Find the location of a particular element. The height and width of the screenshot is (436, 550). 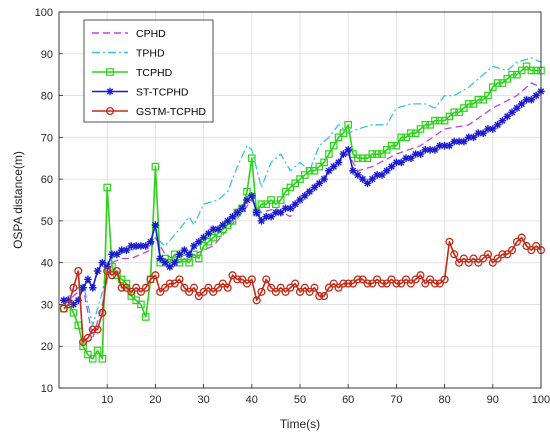

x-tick-label: 40 is located at coordinates (252, 400).